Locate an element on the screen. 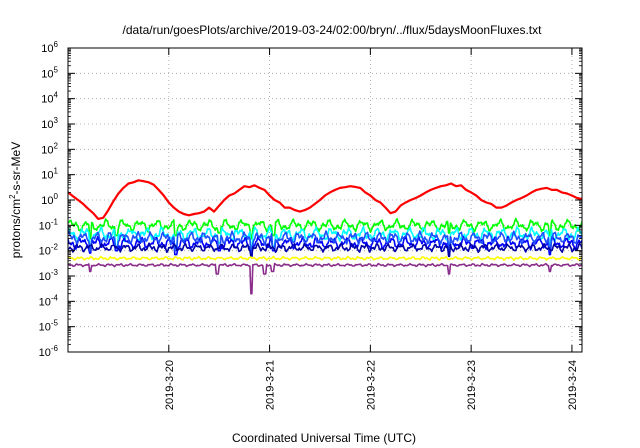 The image size is (640, 448). y-tick-label: 10³ is located at coordinates (49, 123).